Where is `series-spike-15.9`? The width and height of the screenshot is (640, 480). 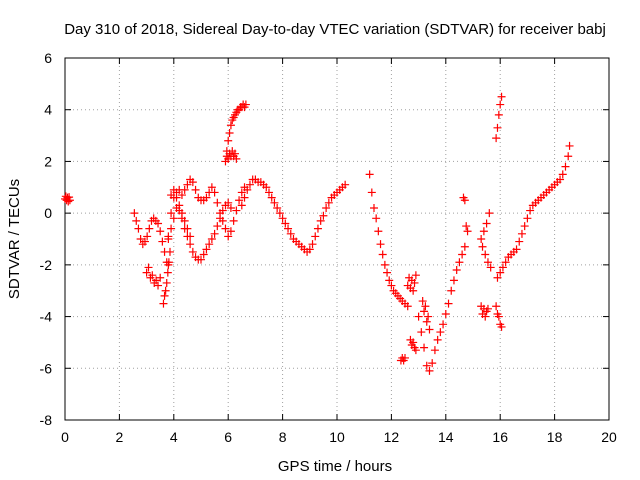
series-spike-15.9 is located at coordinates (499, 117).